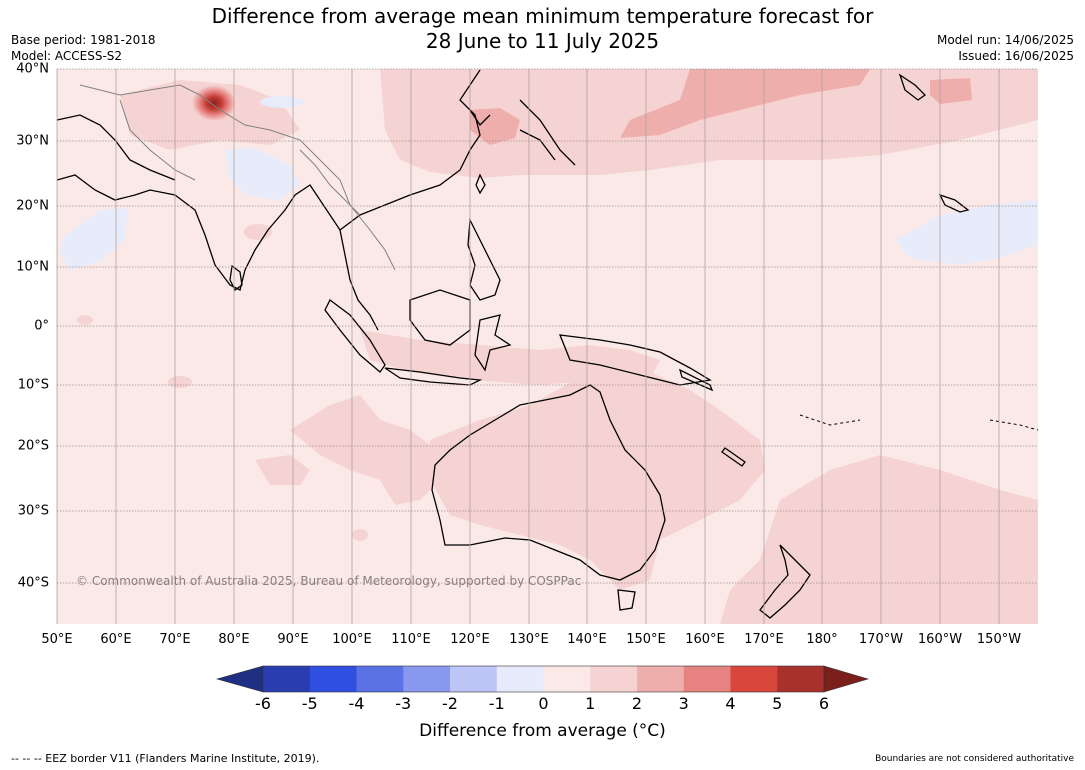  What do you see at coordinates (999, 639) in the screenshot?
I see `lon-tick: 150°W` at bounding box center [999, 639].